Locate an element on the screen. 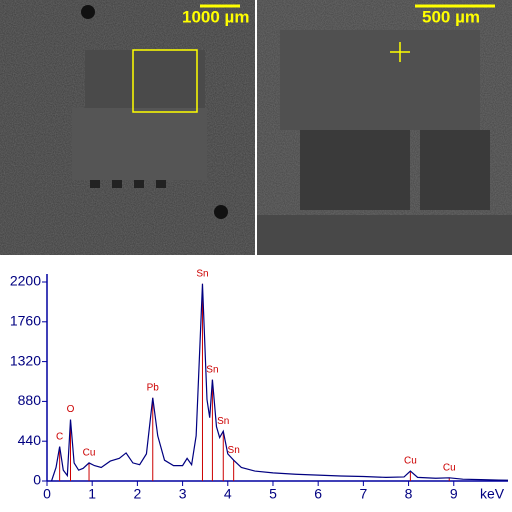  x-tick-label: 4 is located at coordinates (228, 494).